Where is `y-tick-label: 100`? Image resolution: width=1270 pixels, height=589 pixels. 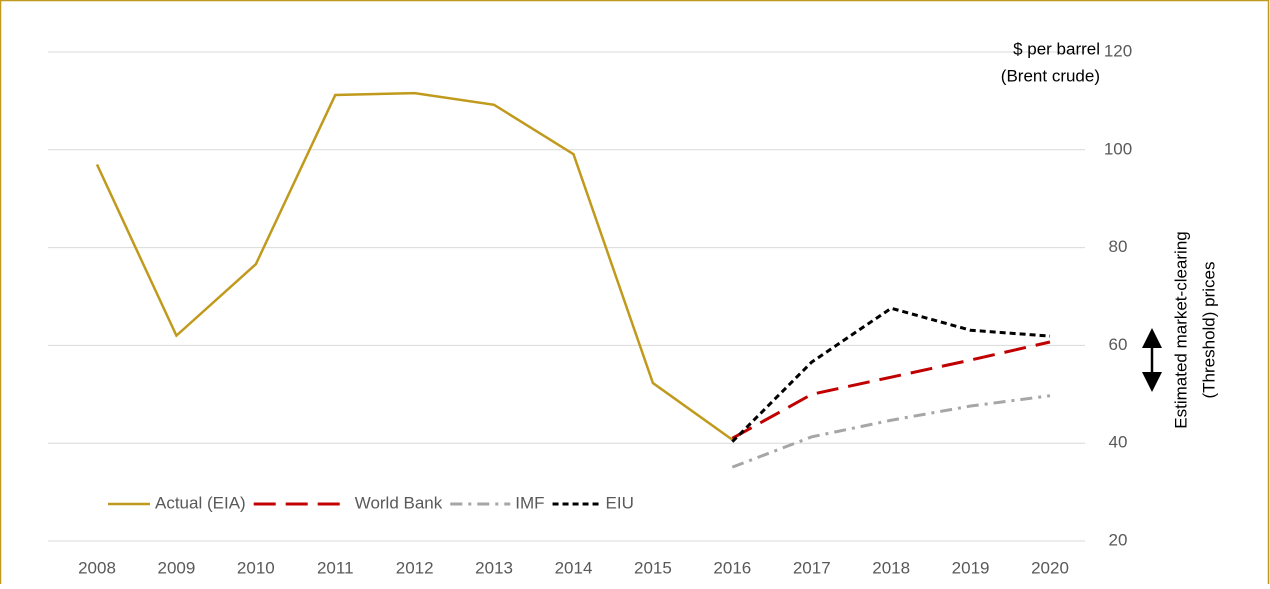 y-tick-label: 100 is located at coordinates (1118, 148).